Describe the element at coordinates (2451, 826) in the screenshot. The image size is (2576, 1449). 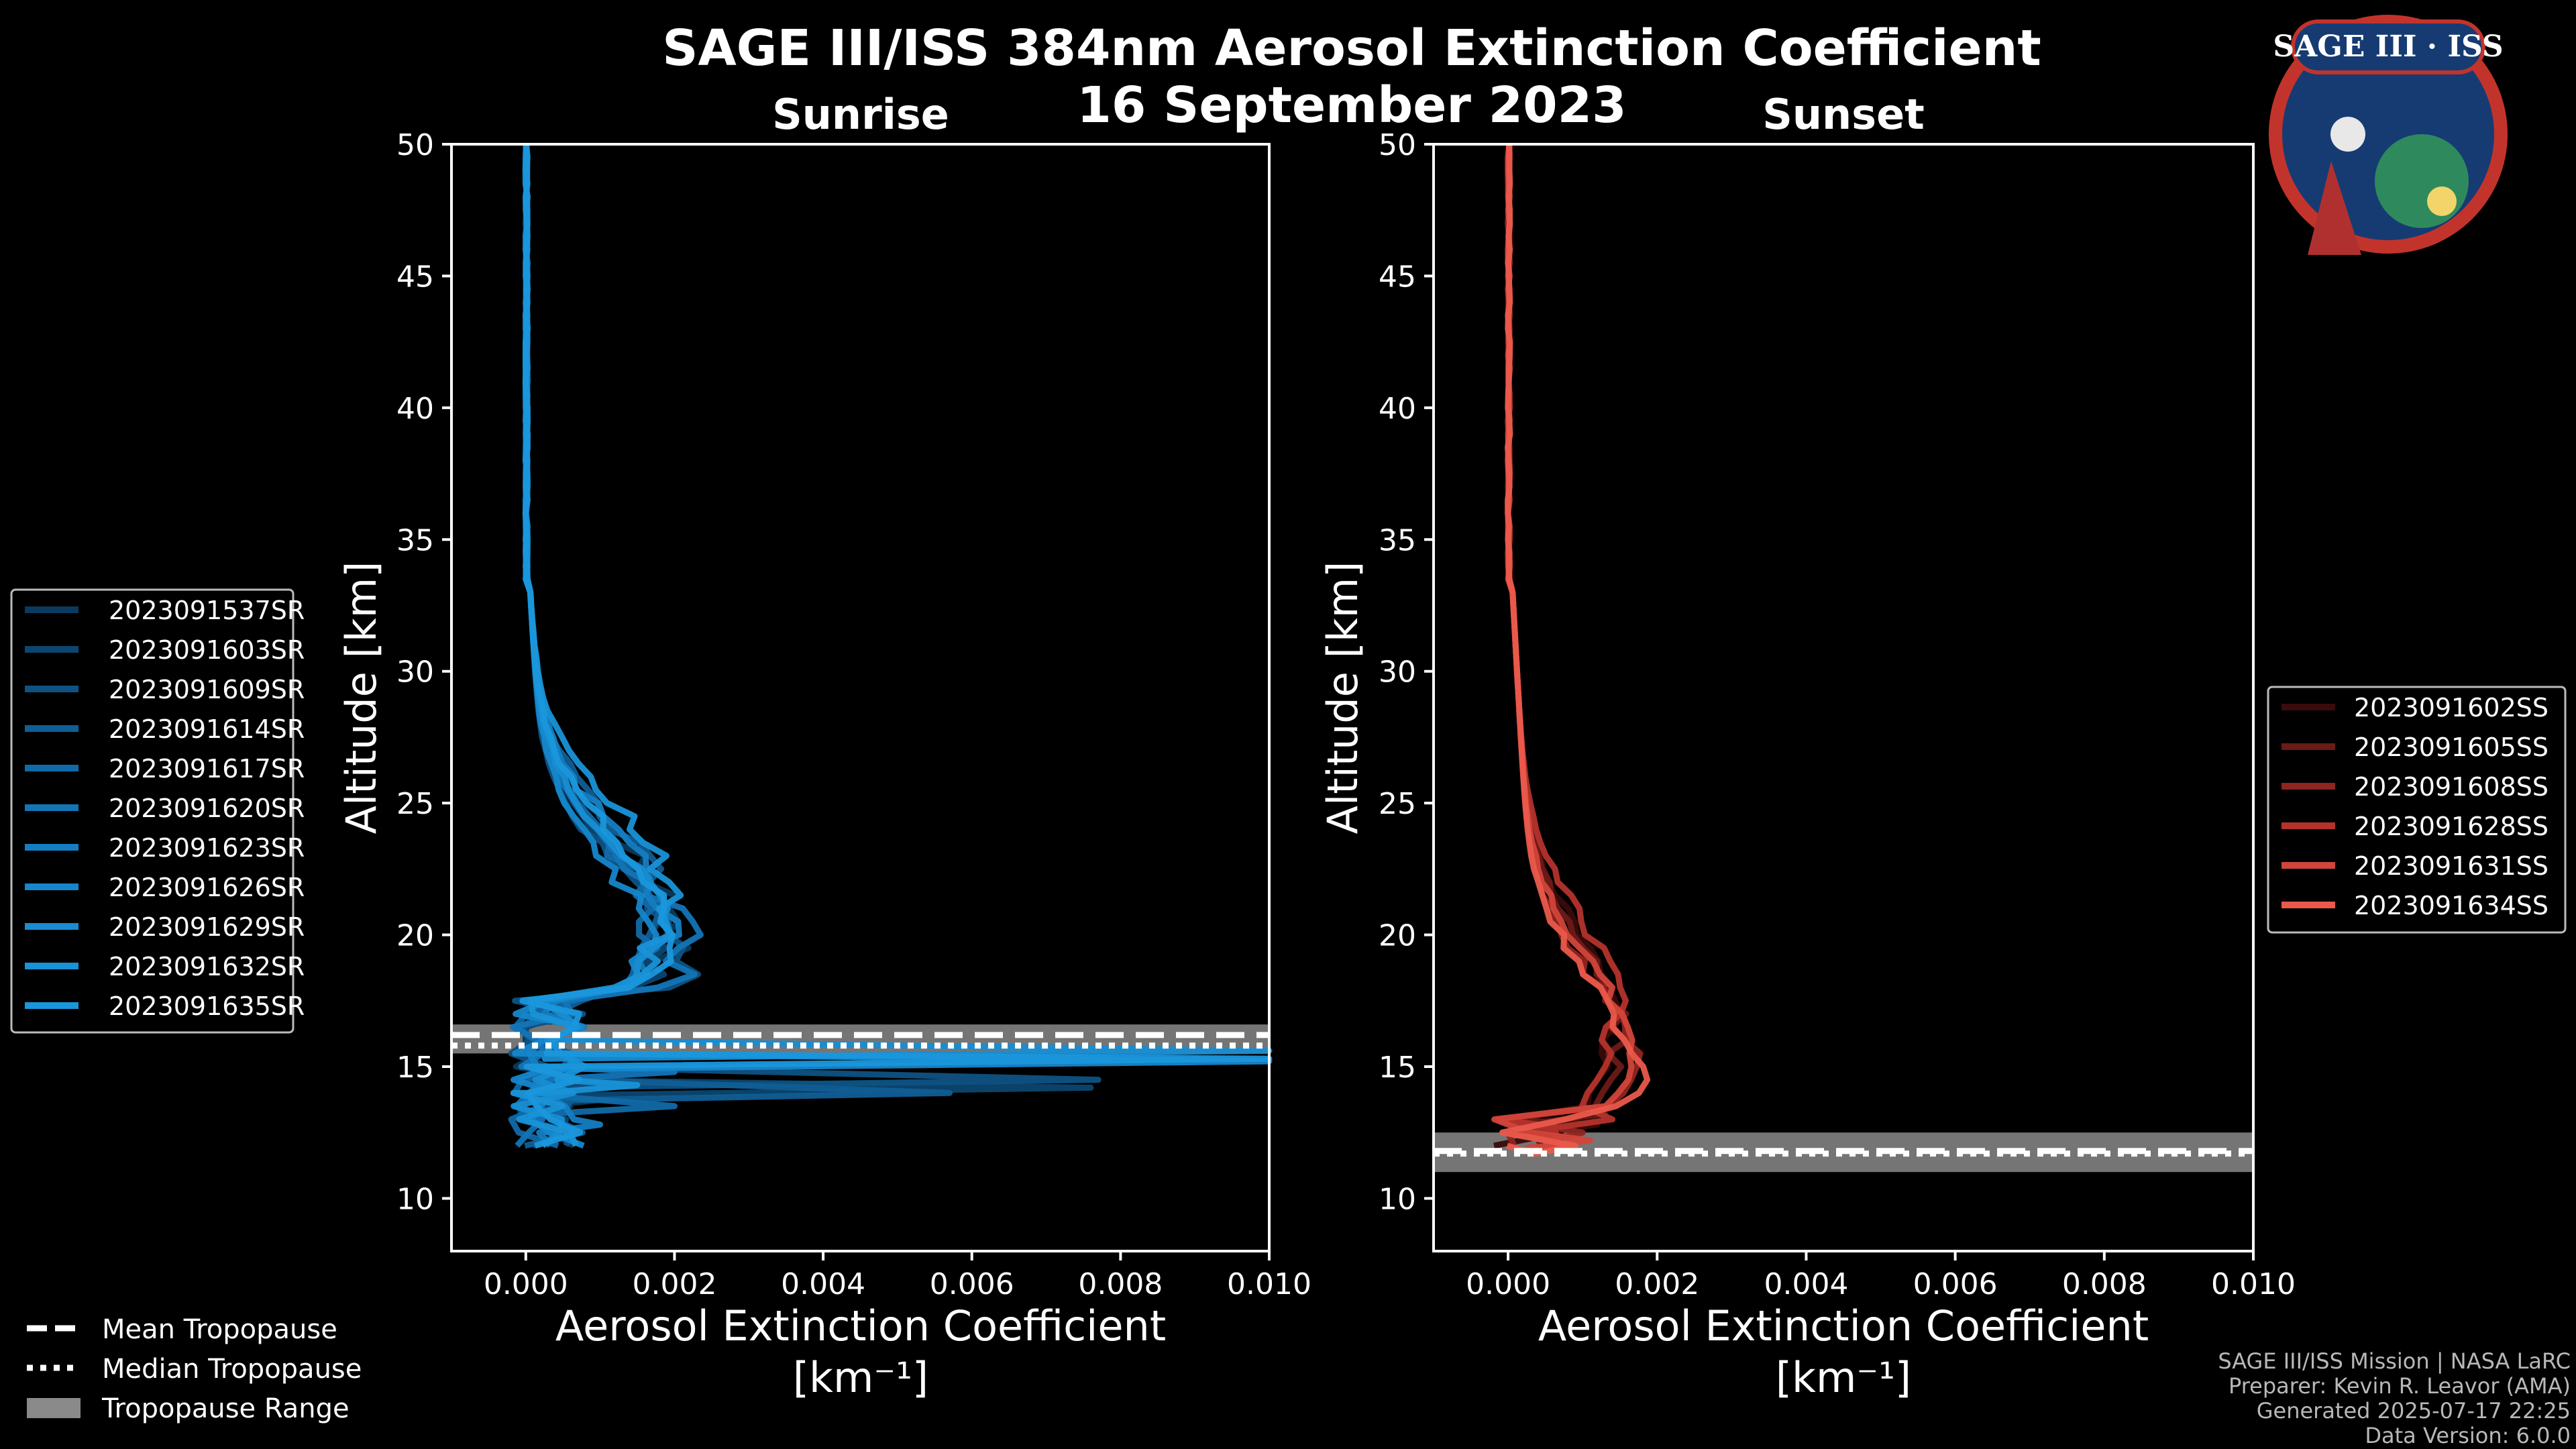
I see `legend-label: 2023091628SS` at that location.